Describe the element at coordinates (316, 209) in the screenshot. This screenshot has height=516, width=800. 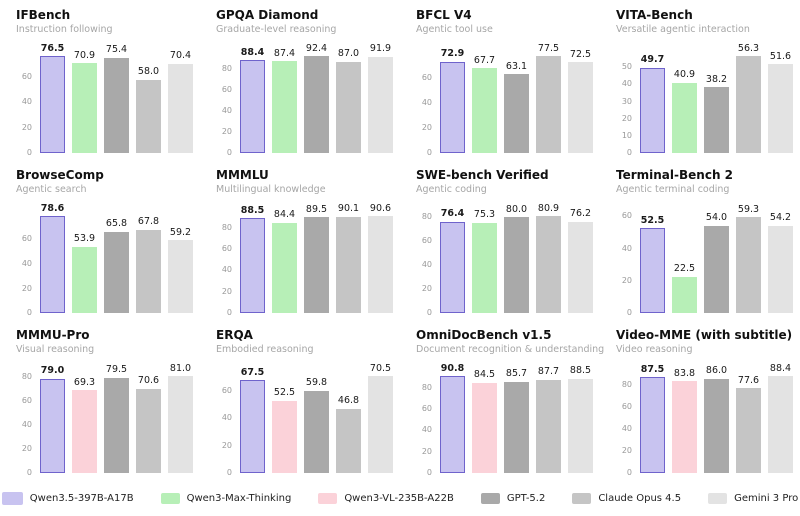
I see `bar-value-label: 89.5` at that location.